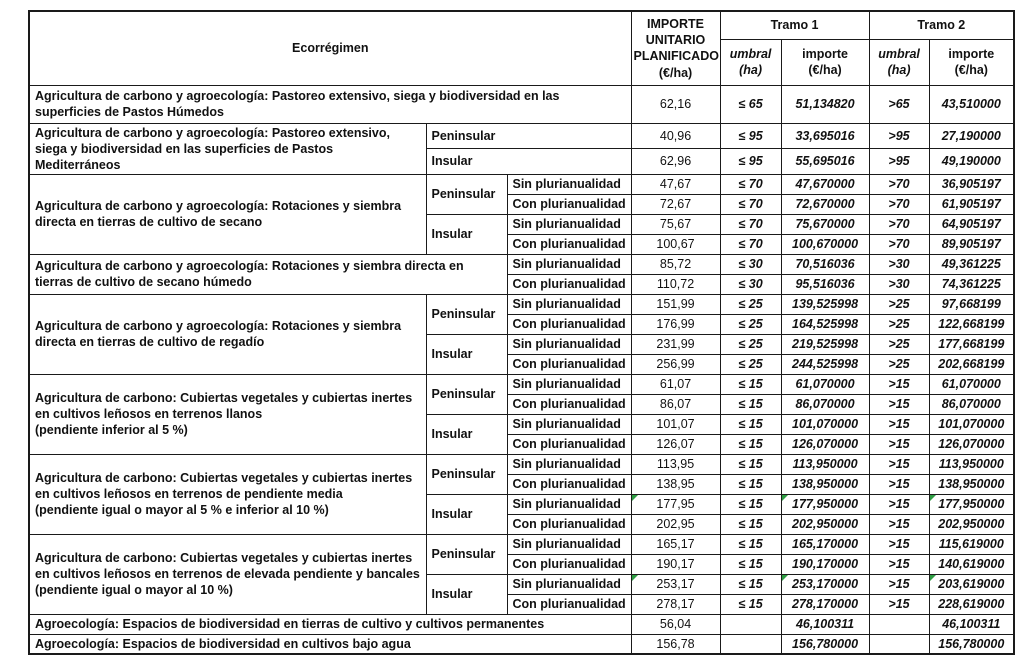 This screenshot has width=1024, height=655. What do you see at coordinates (899, 284) in the screenshot?
I see `umbral-cell: >30` at bounding box center [899, 284].